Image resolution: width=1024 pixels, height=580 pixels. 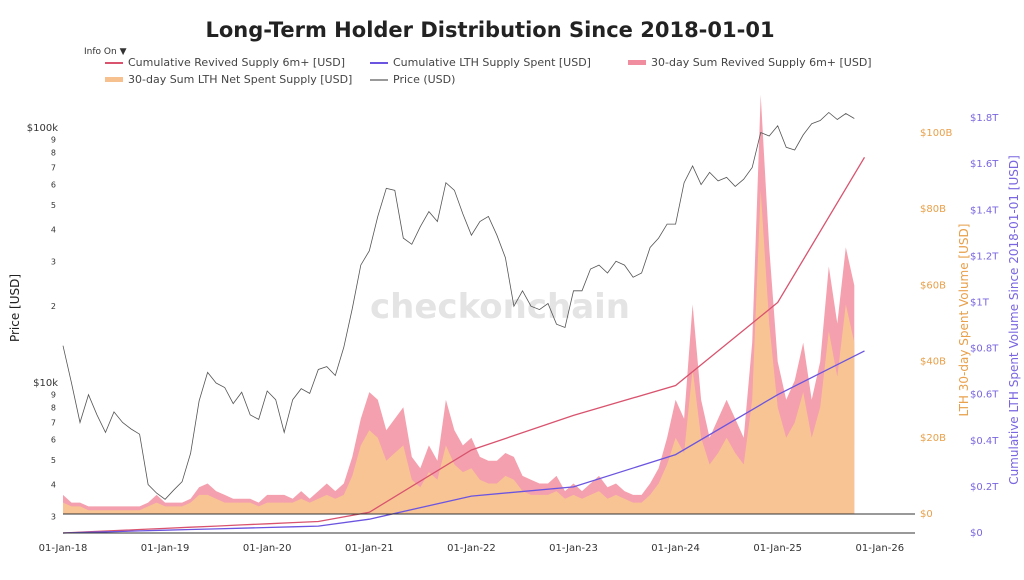 I want to click on x-tick-label: 01-Jan-19, so click(x=165, y=548).